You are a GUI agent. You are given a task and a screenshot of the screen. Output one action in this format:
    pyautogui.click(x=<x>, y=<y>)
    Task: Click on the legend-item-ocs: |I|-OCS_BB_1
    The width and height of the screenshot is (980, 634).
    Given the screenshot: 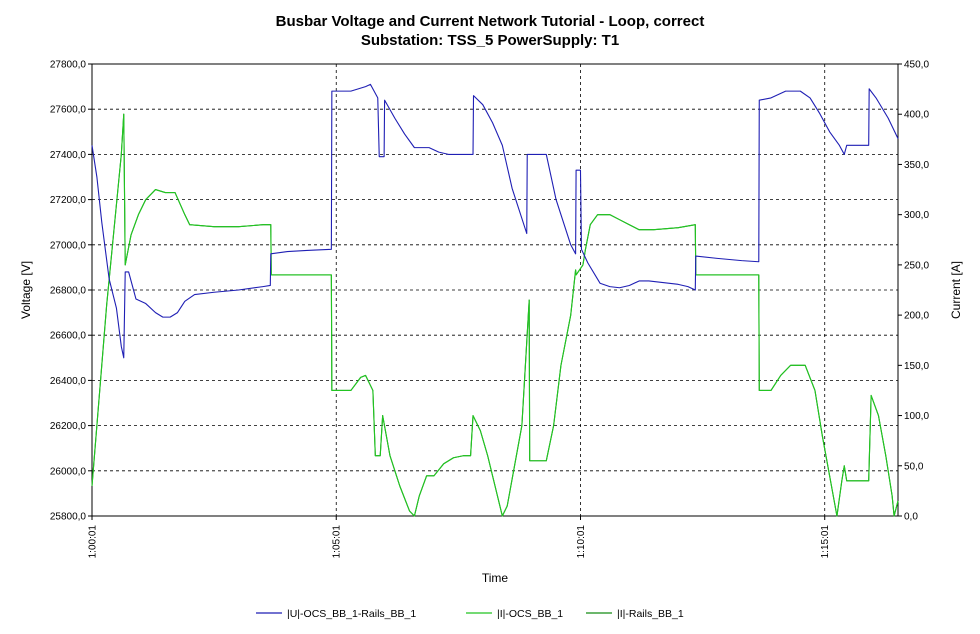 What is the action you would take?
    pyautogui.click(x=514, y=614)
    